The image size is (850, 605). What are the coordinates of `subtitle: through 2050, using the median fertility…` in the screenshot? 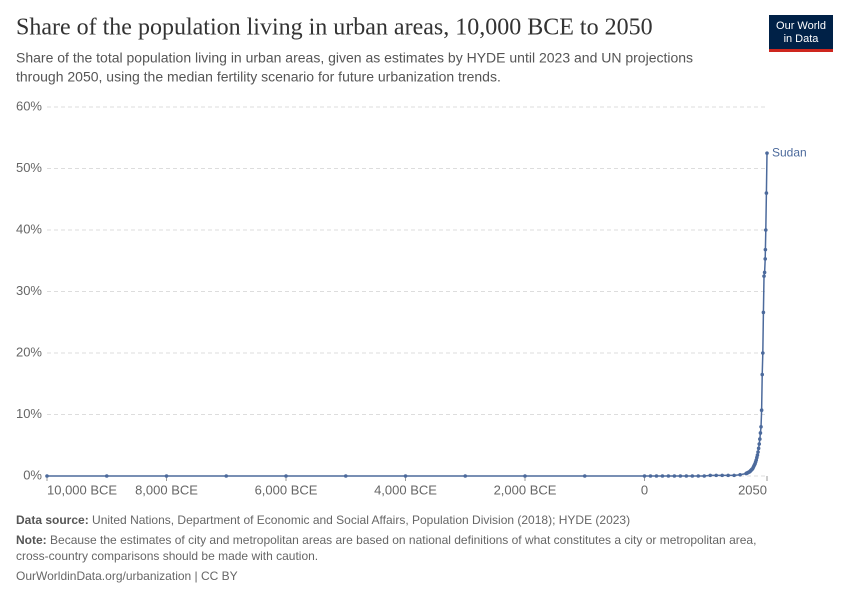 It's located at (258, 77).